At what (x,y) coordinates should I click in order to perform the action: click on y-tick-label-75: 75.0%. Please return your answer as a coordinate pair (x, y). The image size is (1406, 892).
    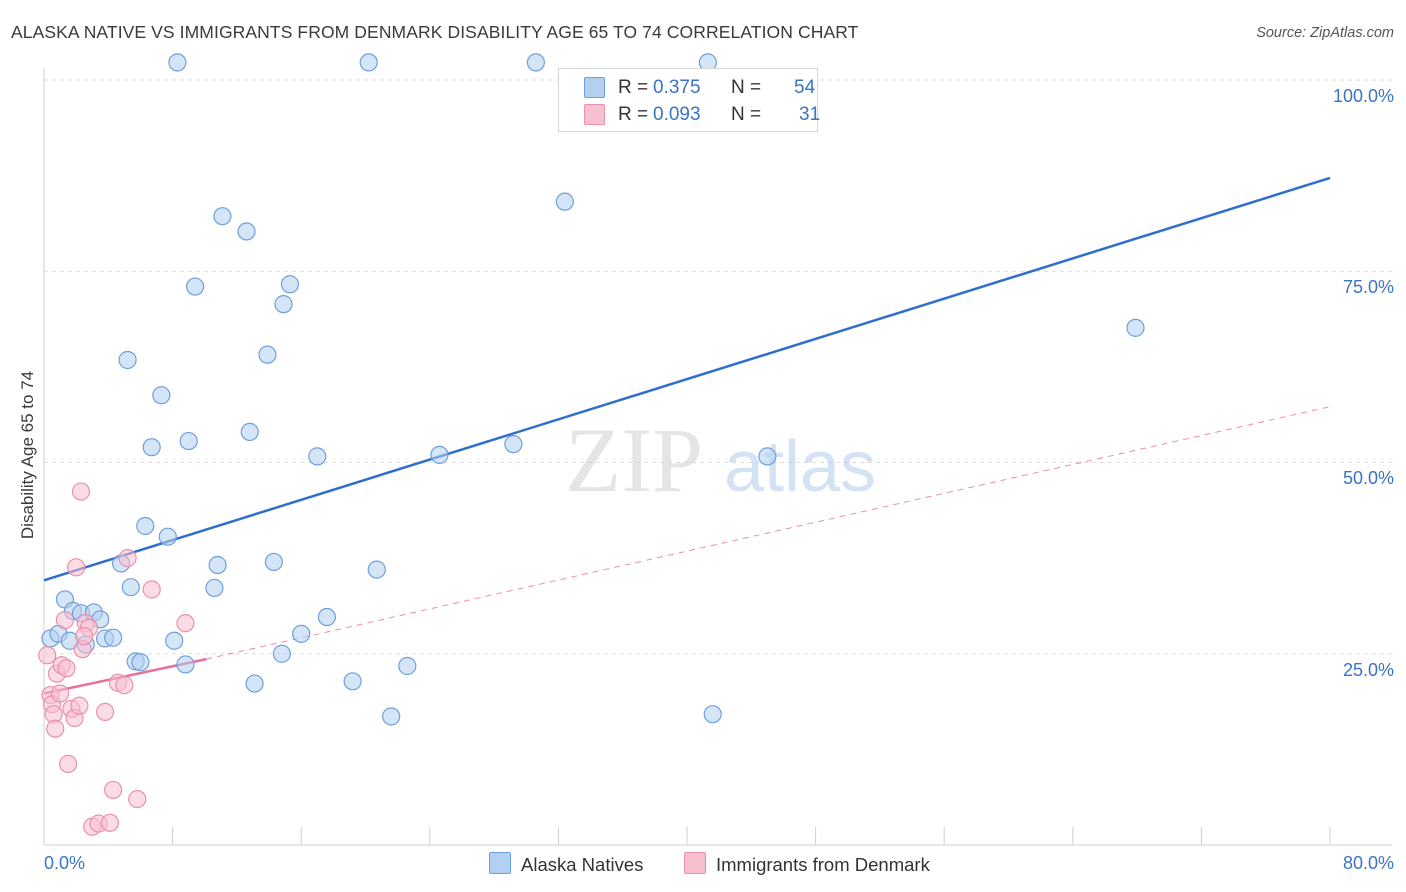
    Looking at the image, I should click on (1368, 287).